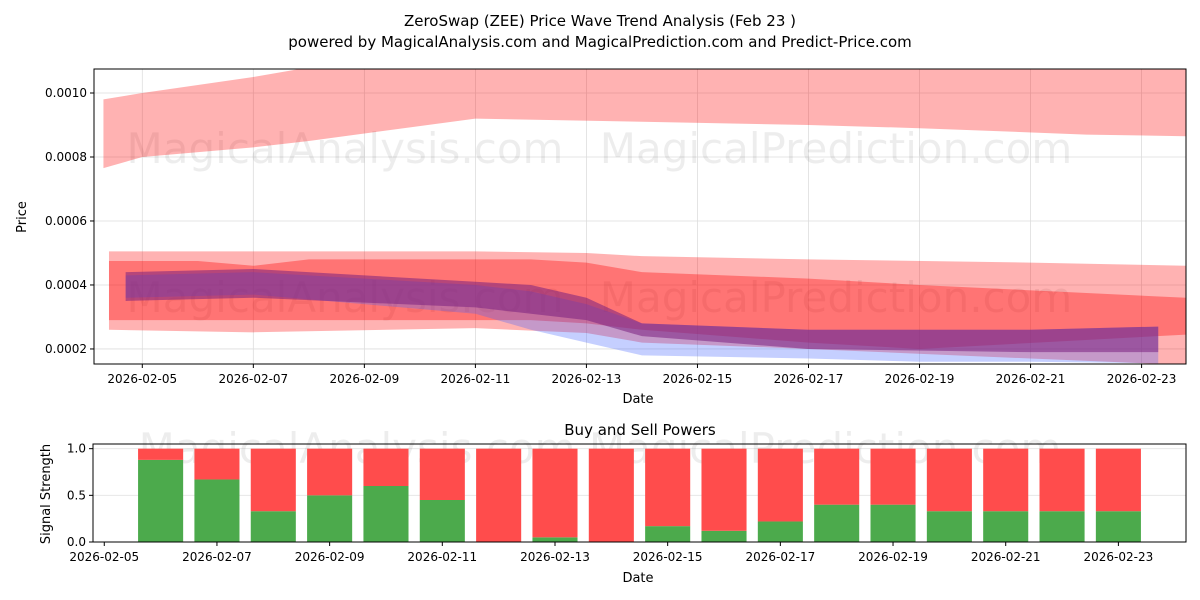  What do you see at coordinates (76, 449) in the screenshot?
I see `y-tick-label: 1.0` at bounding box center [76, 449].